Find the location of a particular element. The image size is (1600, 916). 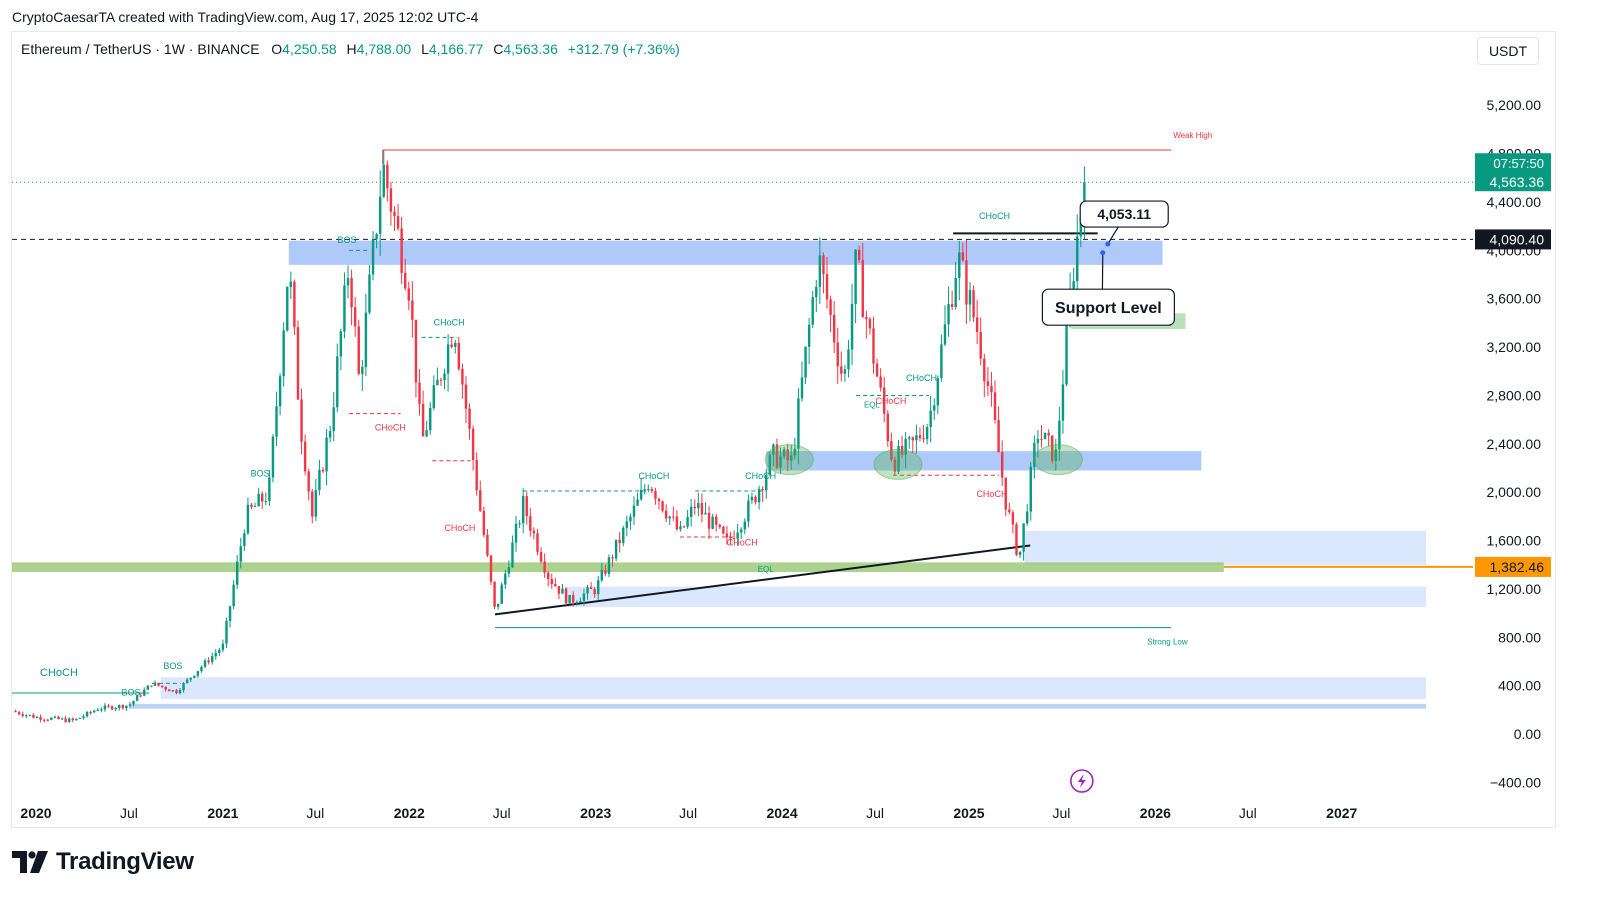

price-tick-label: 800.00 is located at coordinates (1519, 637).